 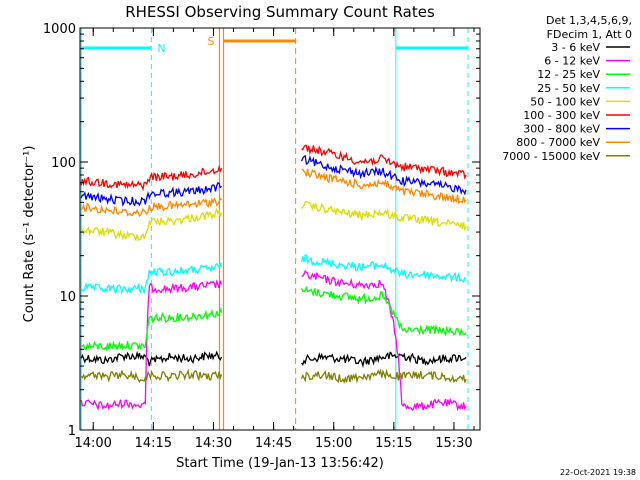 What do you see at coordinates (92, 443) in the screenshot?
I see `x-tick-label: 14:00` at bounding box center [92, 443].